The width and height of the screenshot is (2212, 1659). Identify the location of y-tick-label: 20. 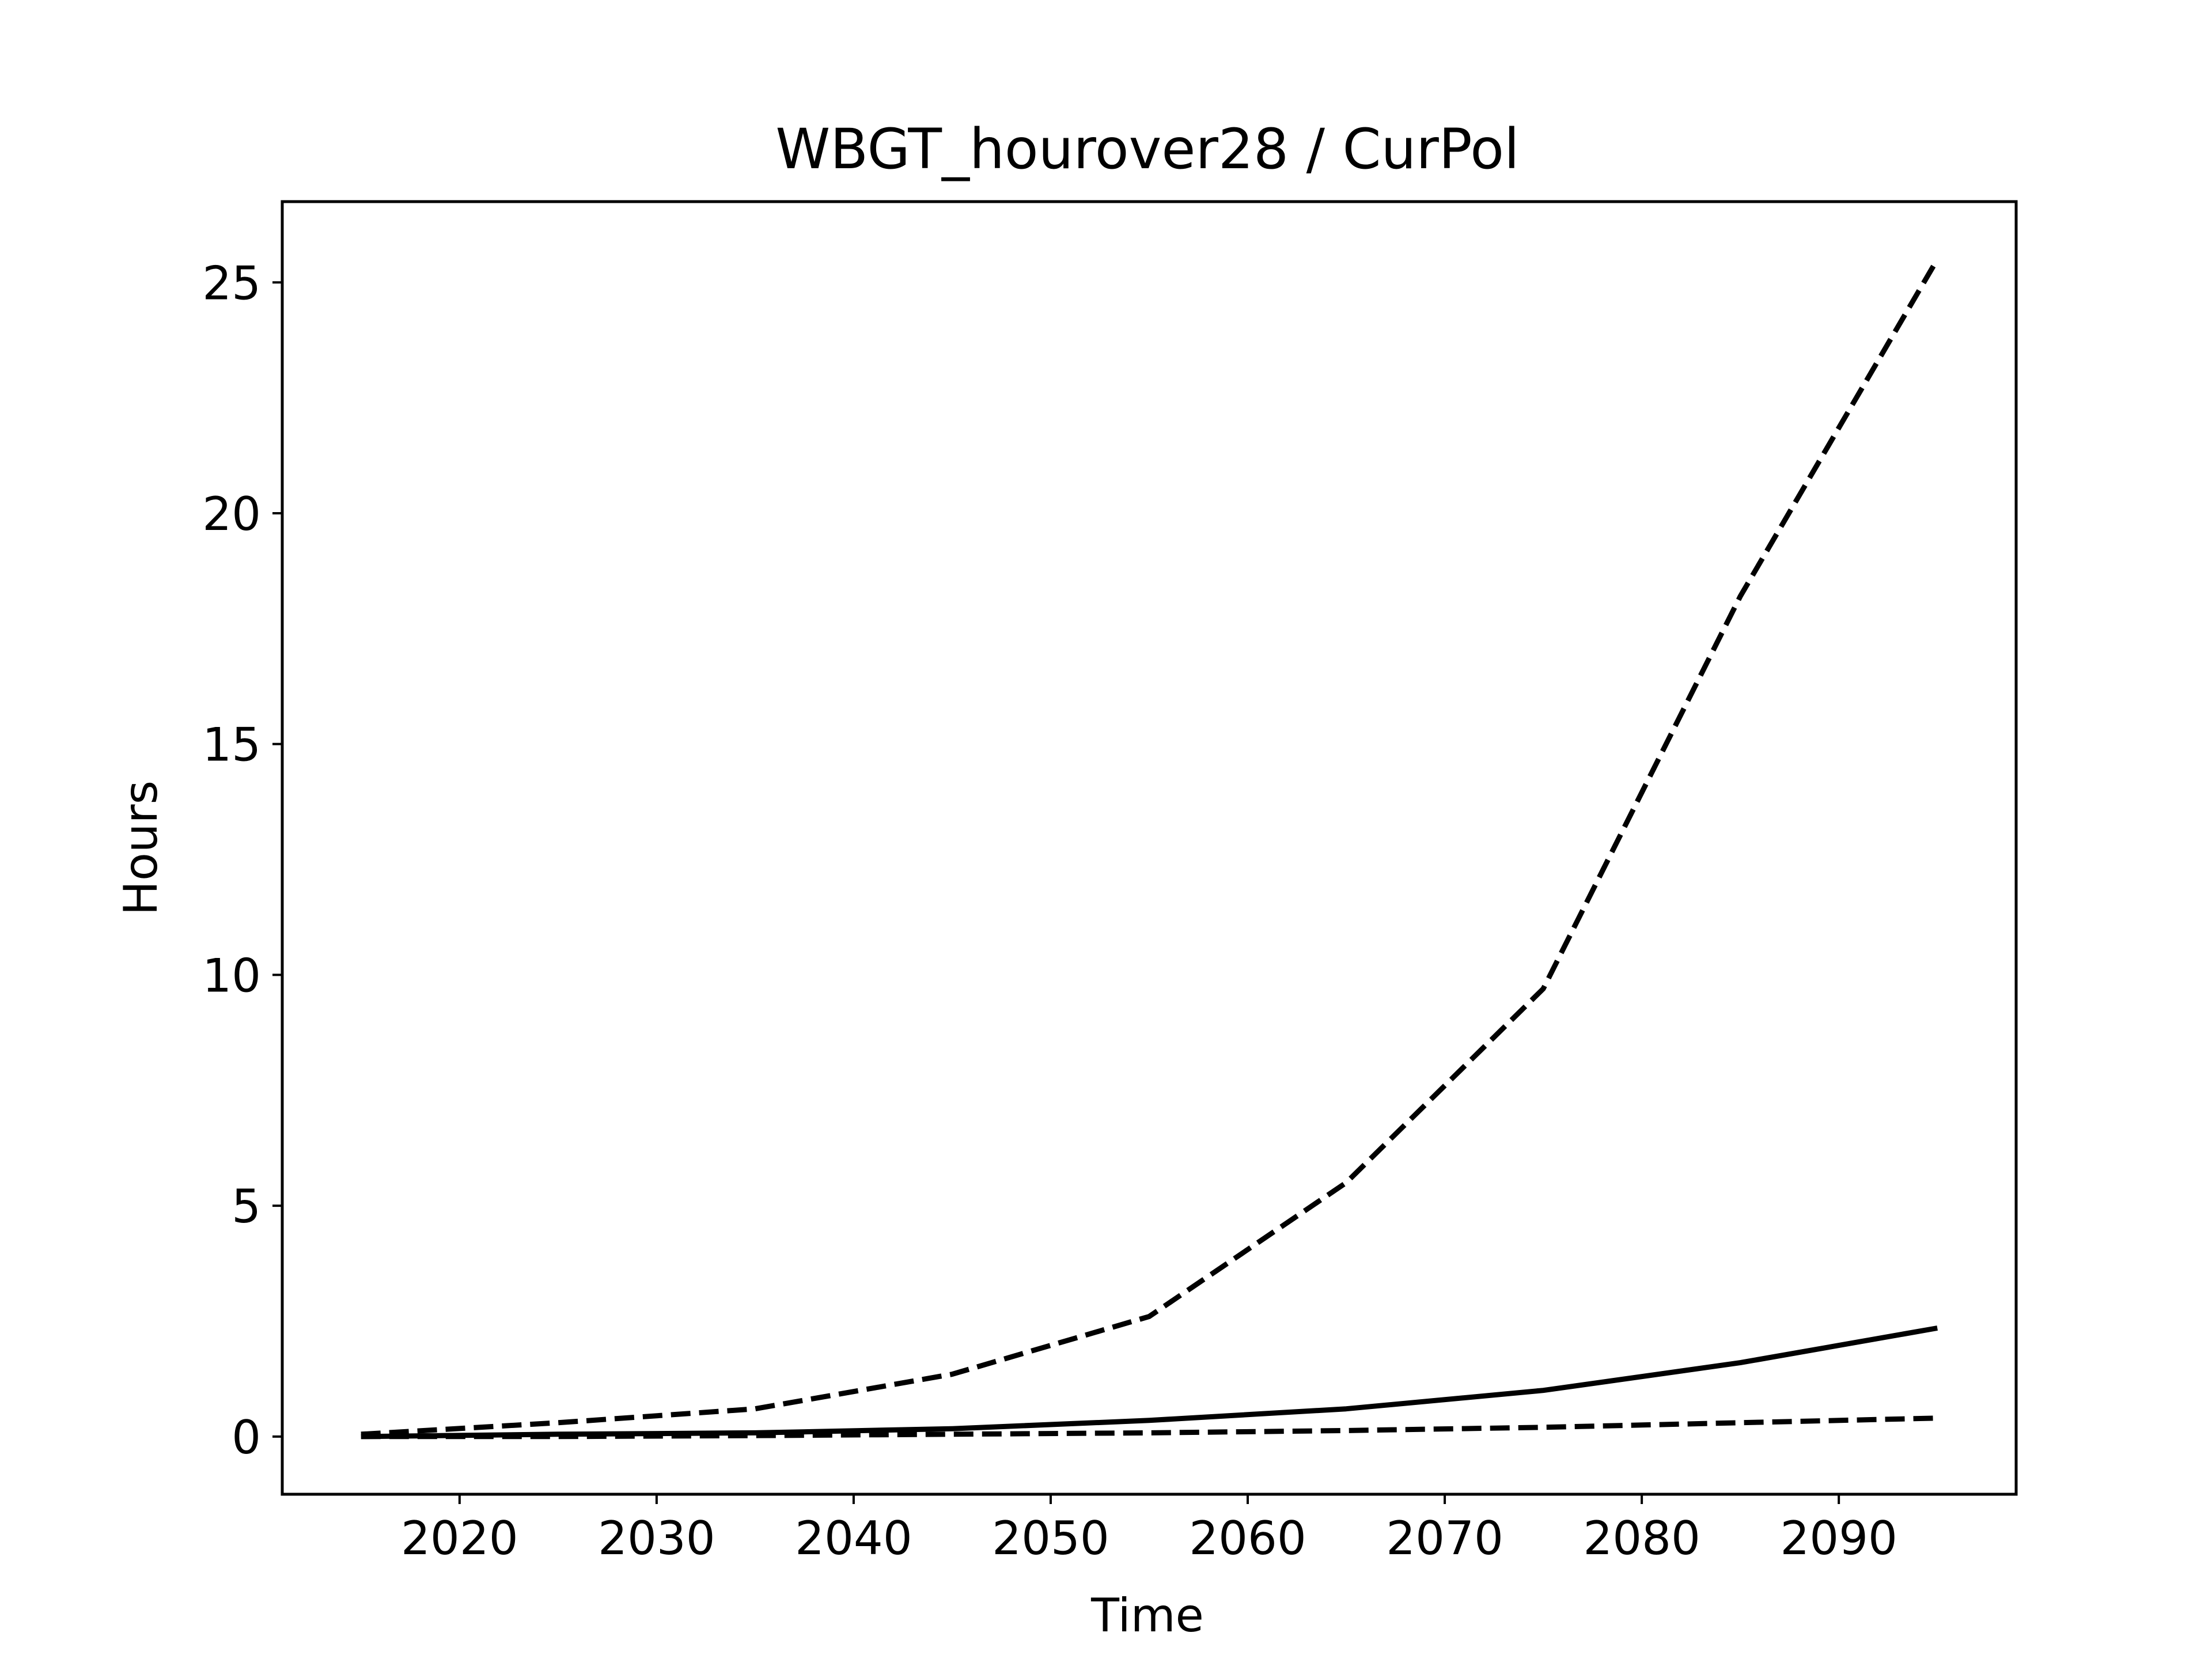
(231, 514).